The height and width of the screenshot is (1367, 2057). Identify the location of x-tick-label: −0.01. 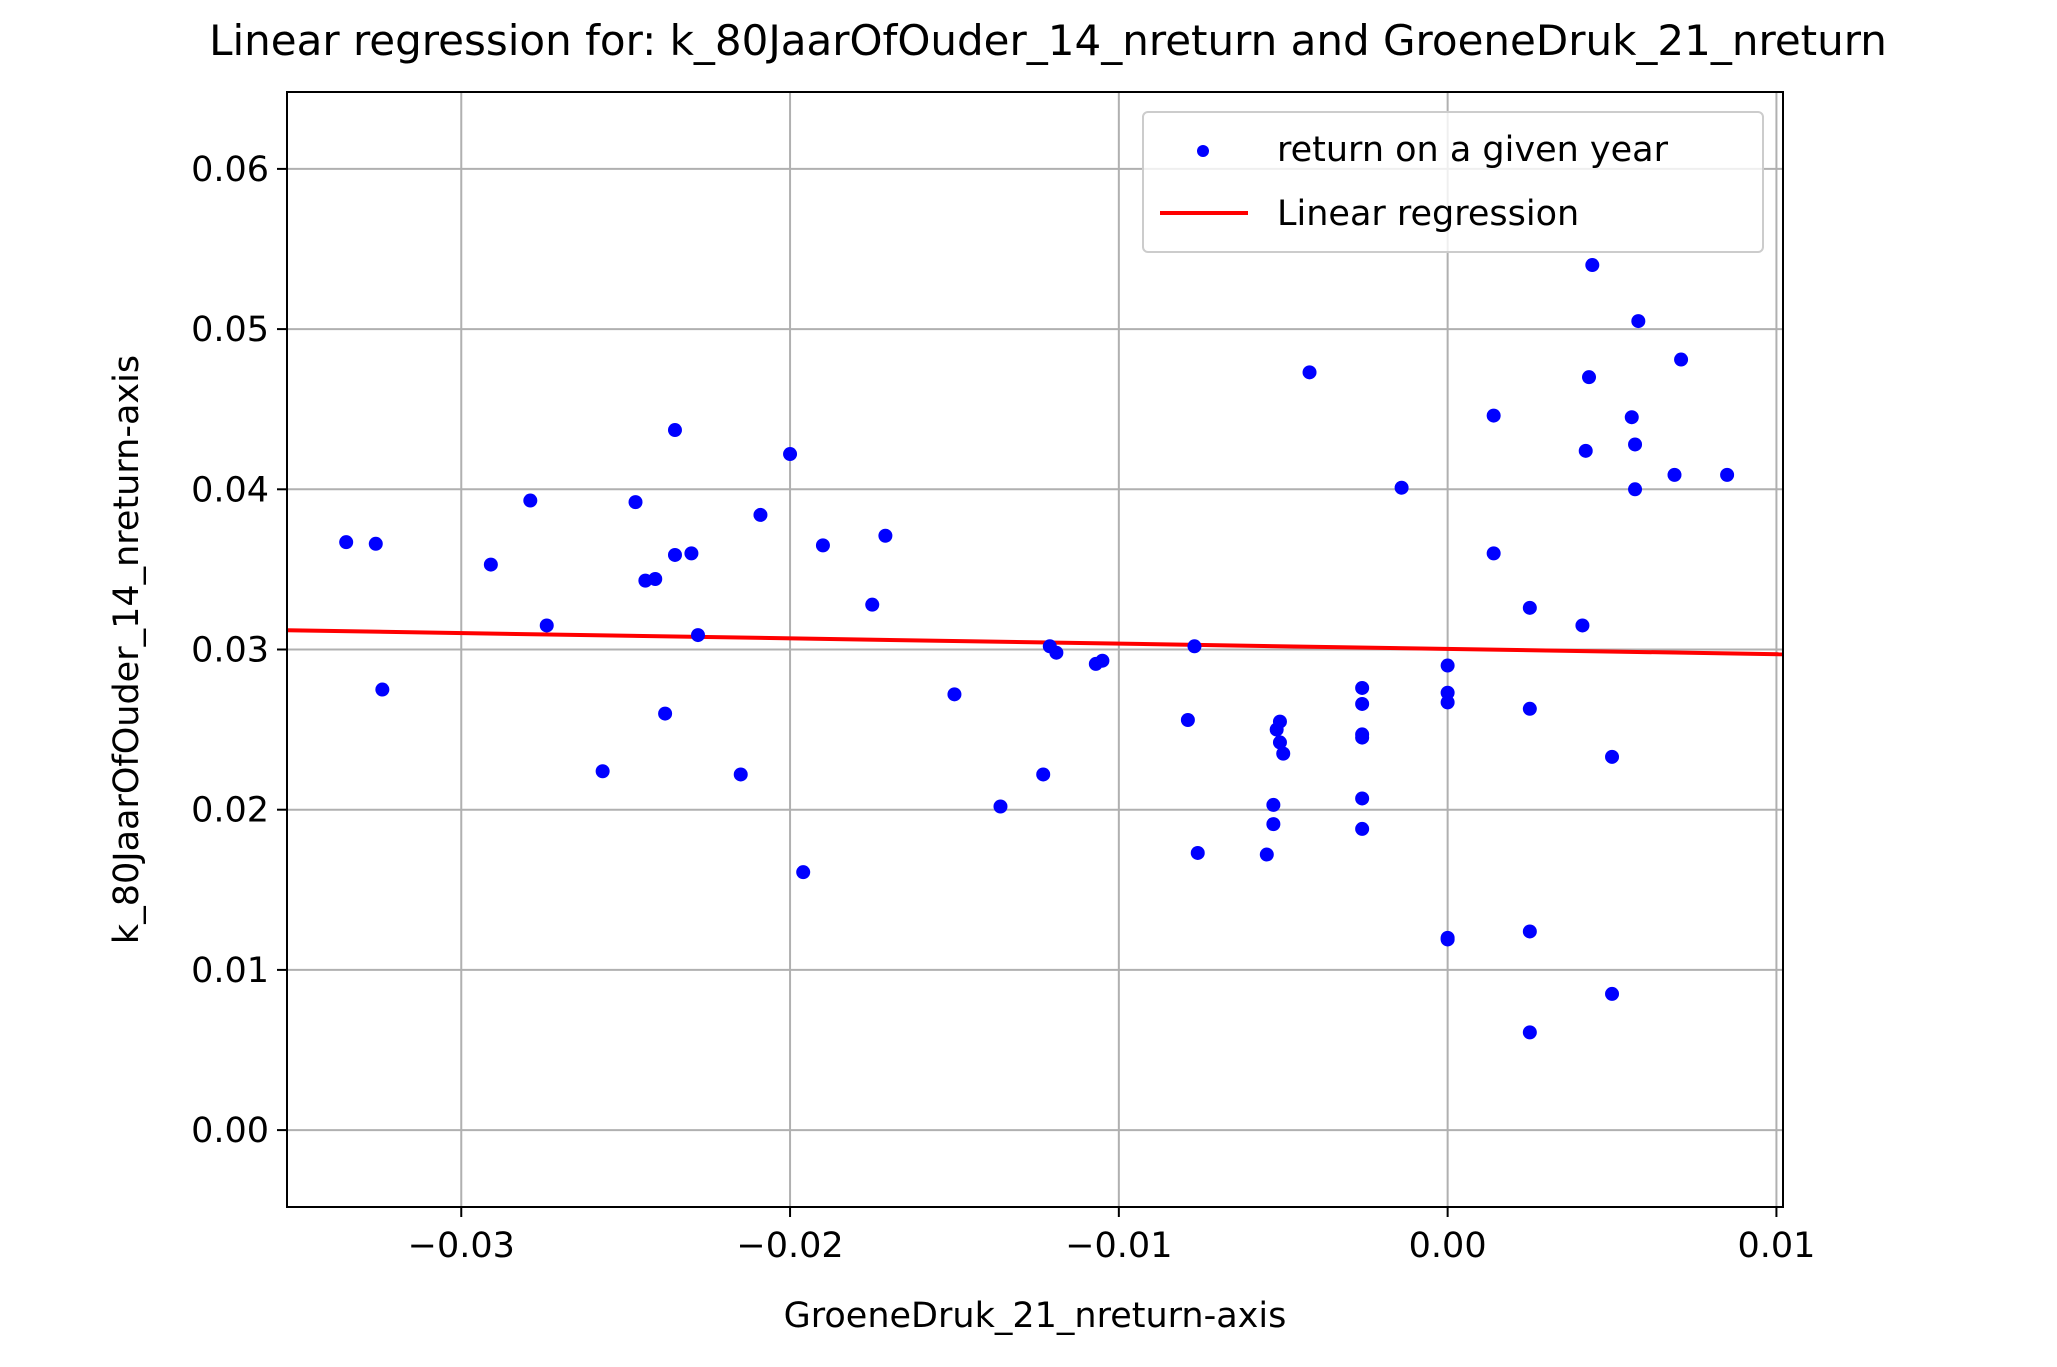
(1118, 1246).